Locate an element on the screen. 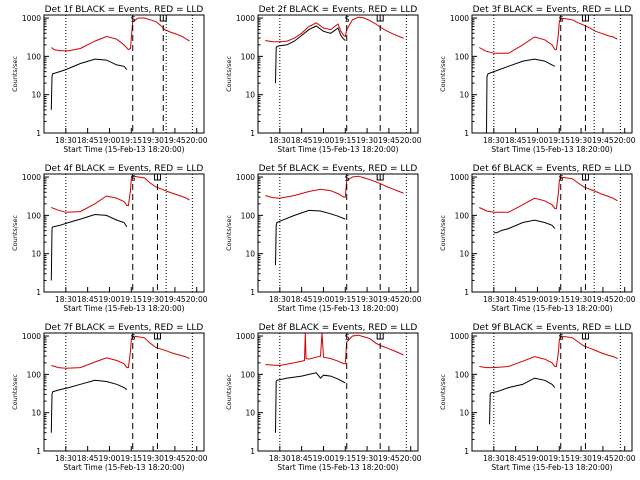  panel-title: Det 7f BLACK = Events, RED = LLD is located at coordinates (124, 328).